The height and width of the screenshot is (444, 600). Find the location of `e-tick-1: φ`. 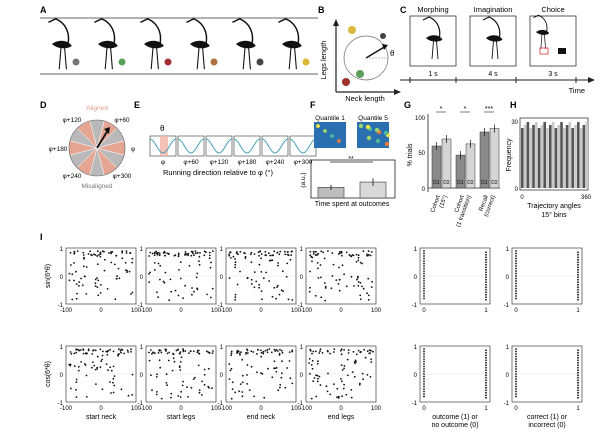

e-tick-1: φ is located at coordinates (163, 162).